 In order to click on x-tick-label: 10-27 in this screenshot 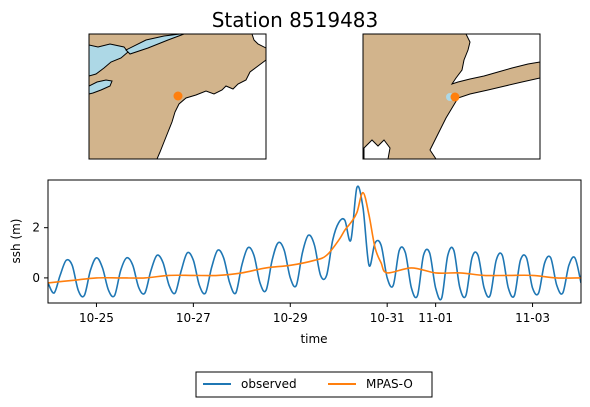, I will do `click(193, 318)`.